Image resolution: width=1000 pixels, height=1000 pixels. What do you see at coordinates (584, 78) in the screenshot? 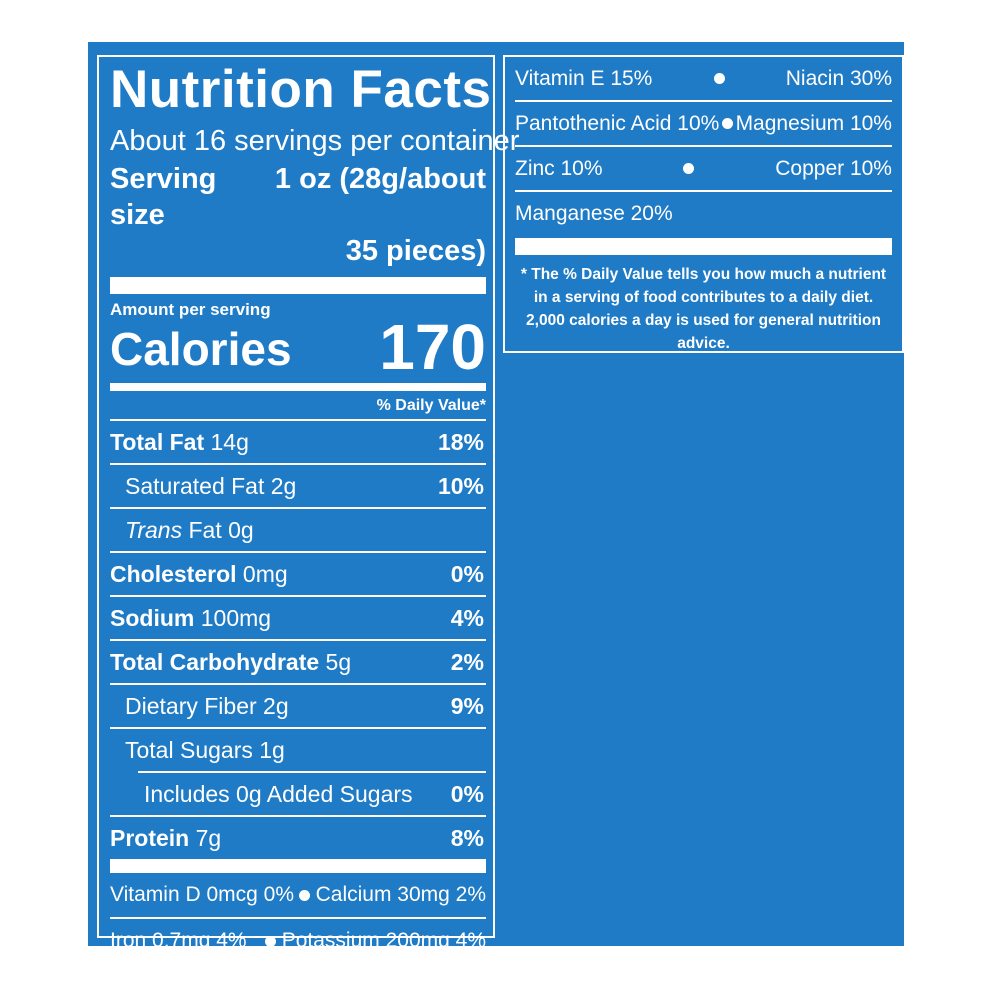
I see `vitamin-left: Vitamin E 15%` at bounding box center [584, 78].